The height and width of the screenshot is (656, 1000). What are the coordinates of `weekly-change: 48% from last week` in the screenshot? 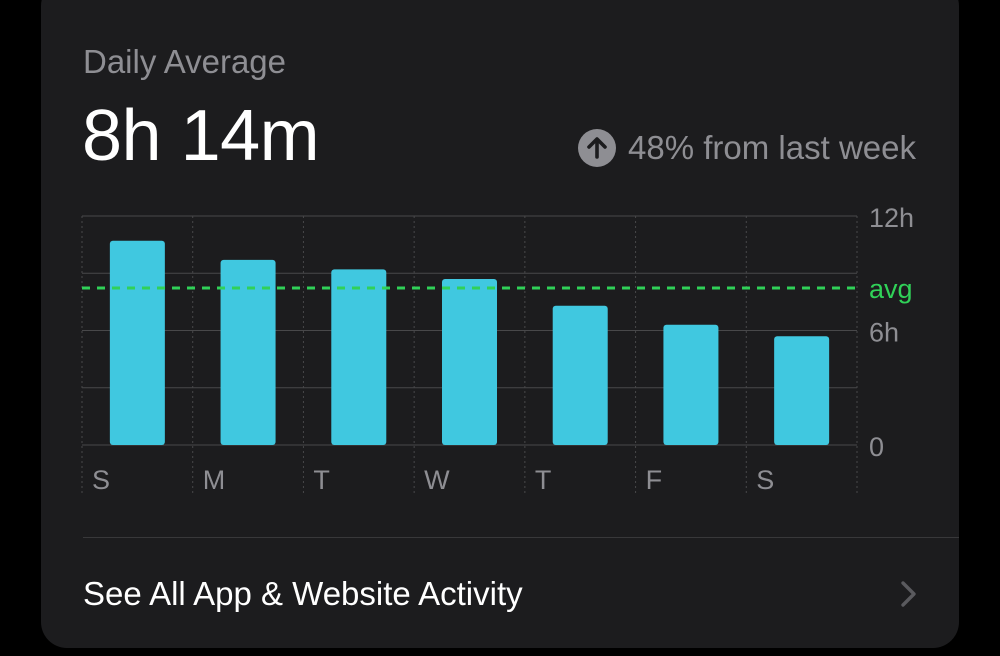 It's located at (747, 148).